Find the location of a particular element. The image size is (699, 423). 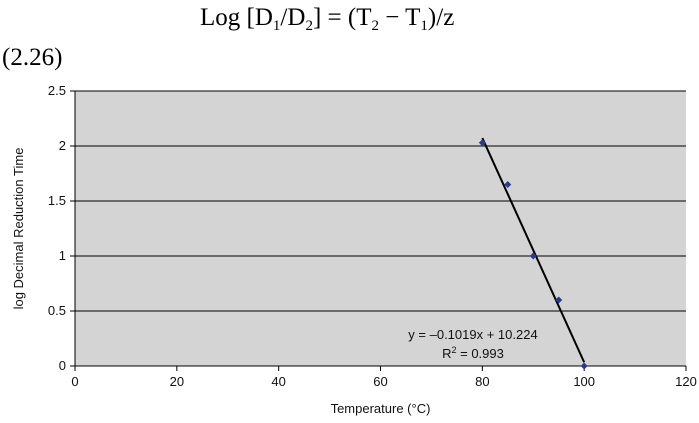

x-tick-label: 0 is located at coordinates (74, 381).